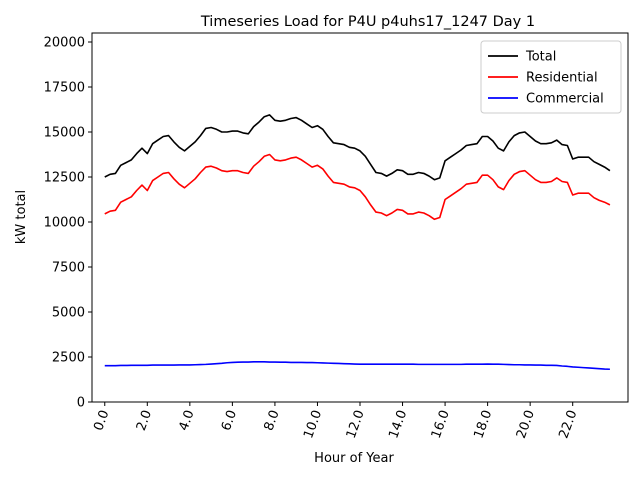  What do you see at coordinates (68, 313) in the screenshot?
I see `y-tick-label: 5000` at bounding box center [68, 313].